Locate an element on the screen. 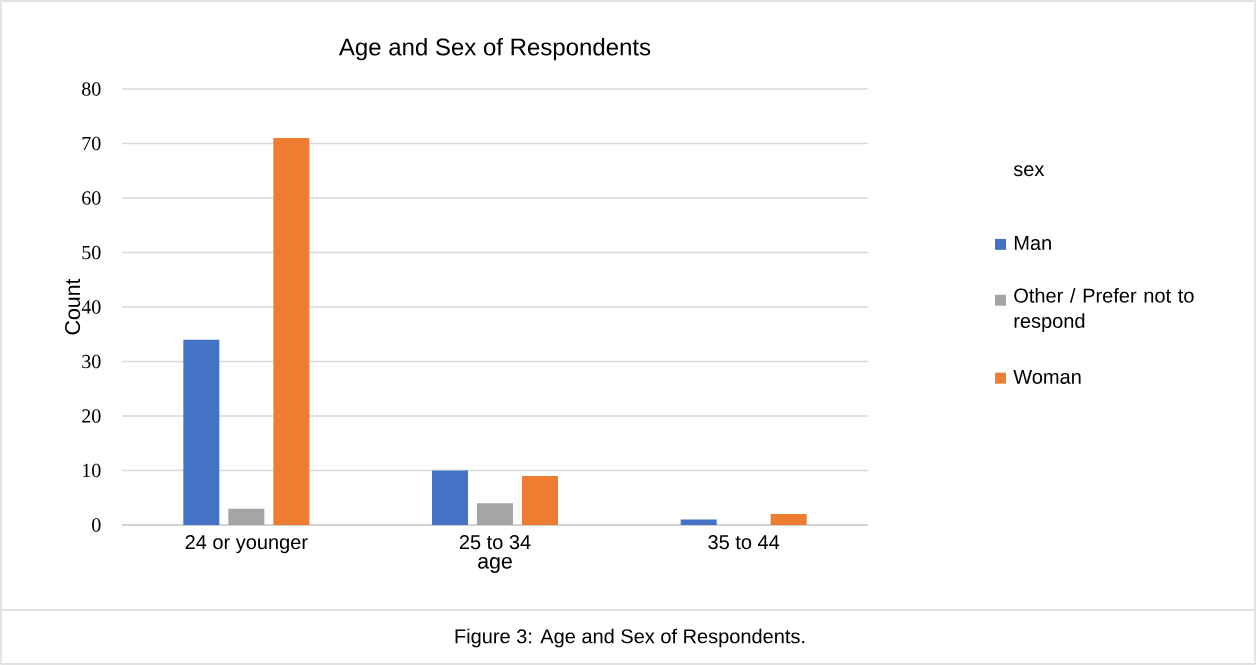 This screenshot has width=1256, height=665. y-tick-label: 40 is located at coordinates (91, 307).